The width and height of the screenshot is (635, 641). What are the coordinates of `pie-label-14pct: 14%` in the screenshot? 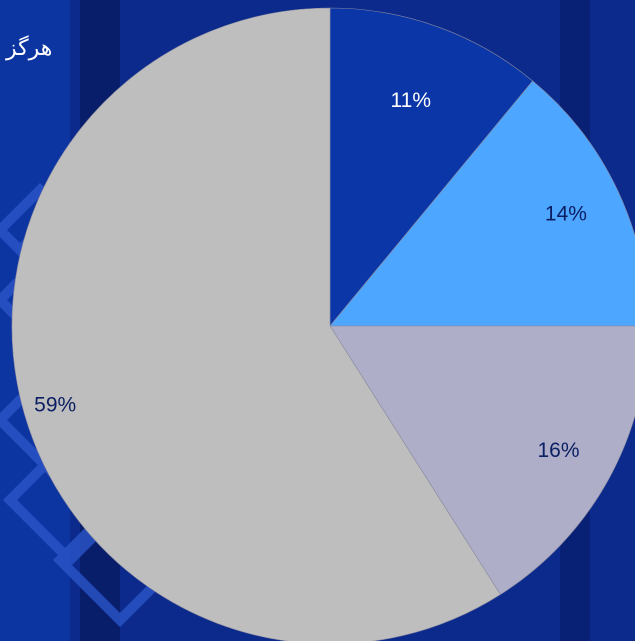 It's located at (566, 214).